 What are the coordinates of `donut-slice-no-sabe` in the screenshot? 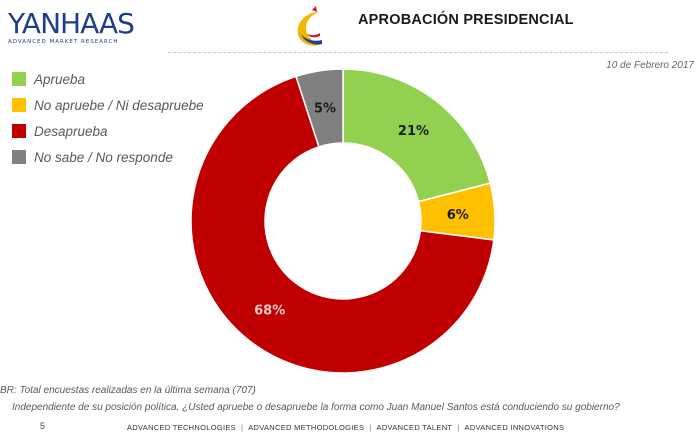 It's located at (319, 108).